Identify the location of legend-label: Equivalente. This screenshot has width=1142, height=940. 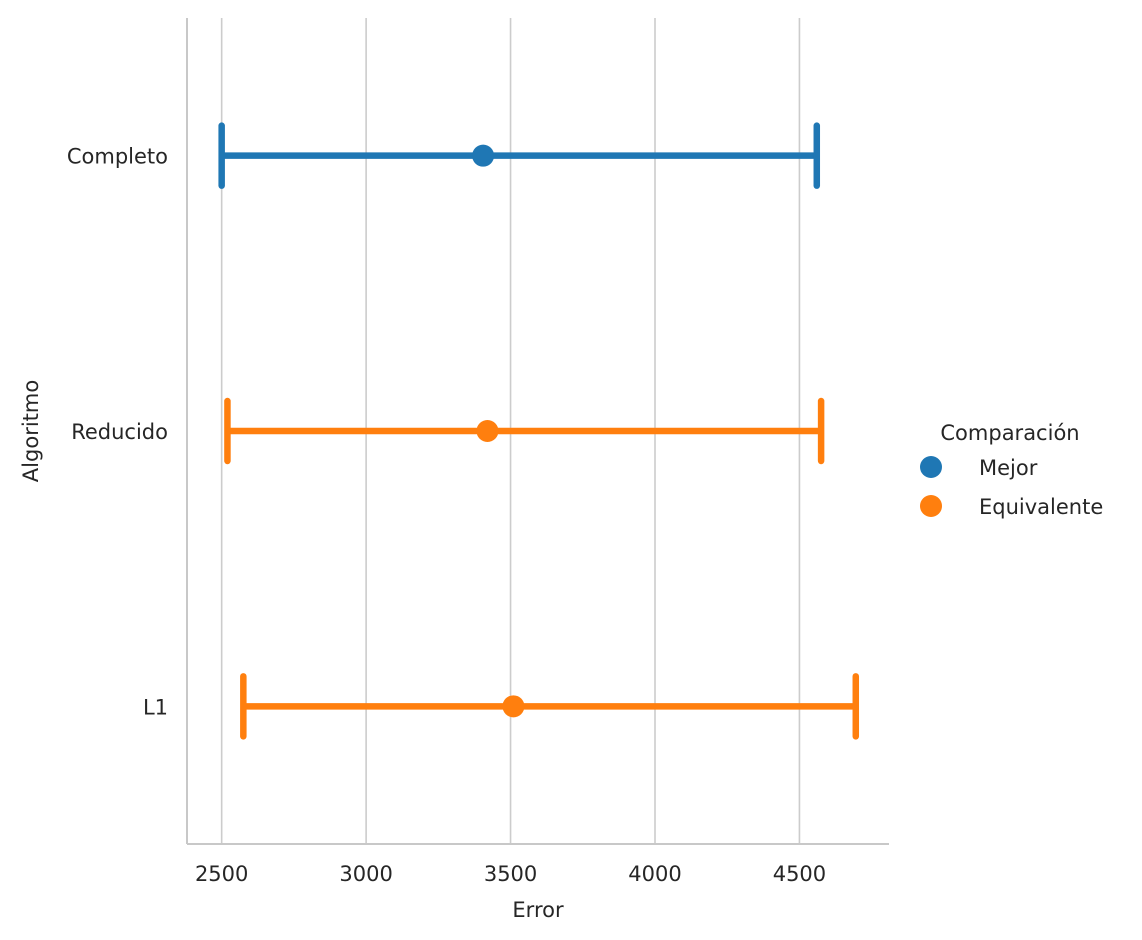
(1041, 507).